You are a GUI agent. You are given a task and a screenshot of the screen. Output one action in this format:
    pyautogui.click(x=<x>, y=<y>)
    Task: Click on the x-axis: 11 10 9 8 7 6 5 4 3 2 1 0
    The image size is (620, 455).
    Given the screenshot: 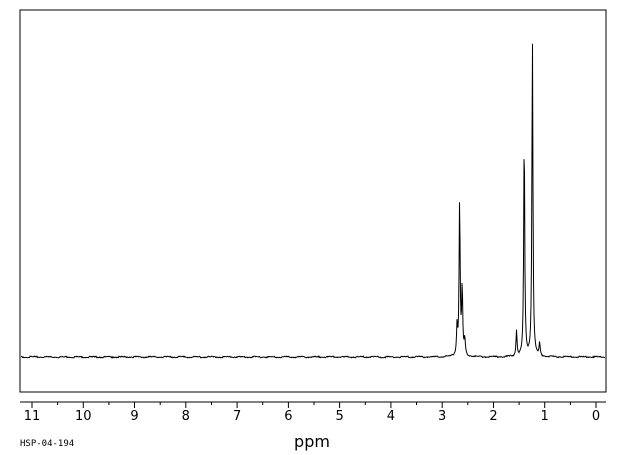 What is the action you would take?
    pyautogui.click(x=313, y=412)
    